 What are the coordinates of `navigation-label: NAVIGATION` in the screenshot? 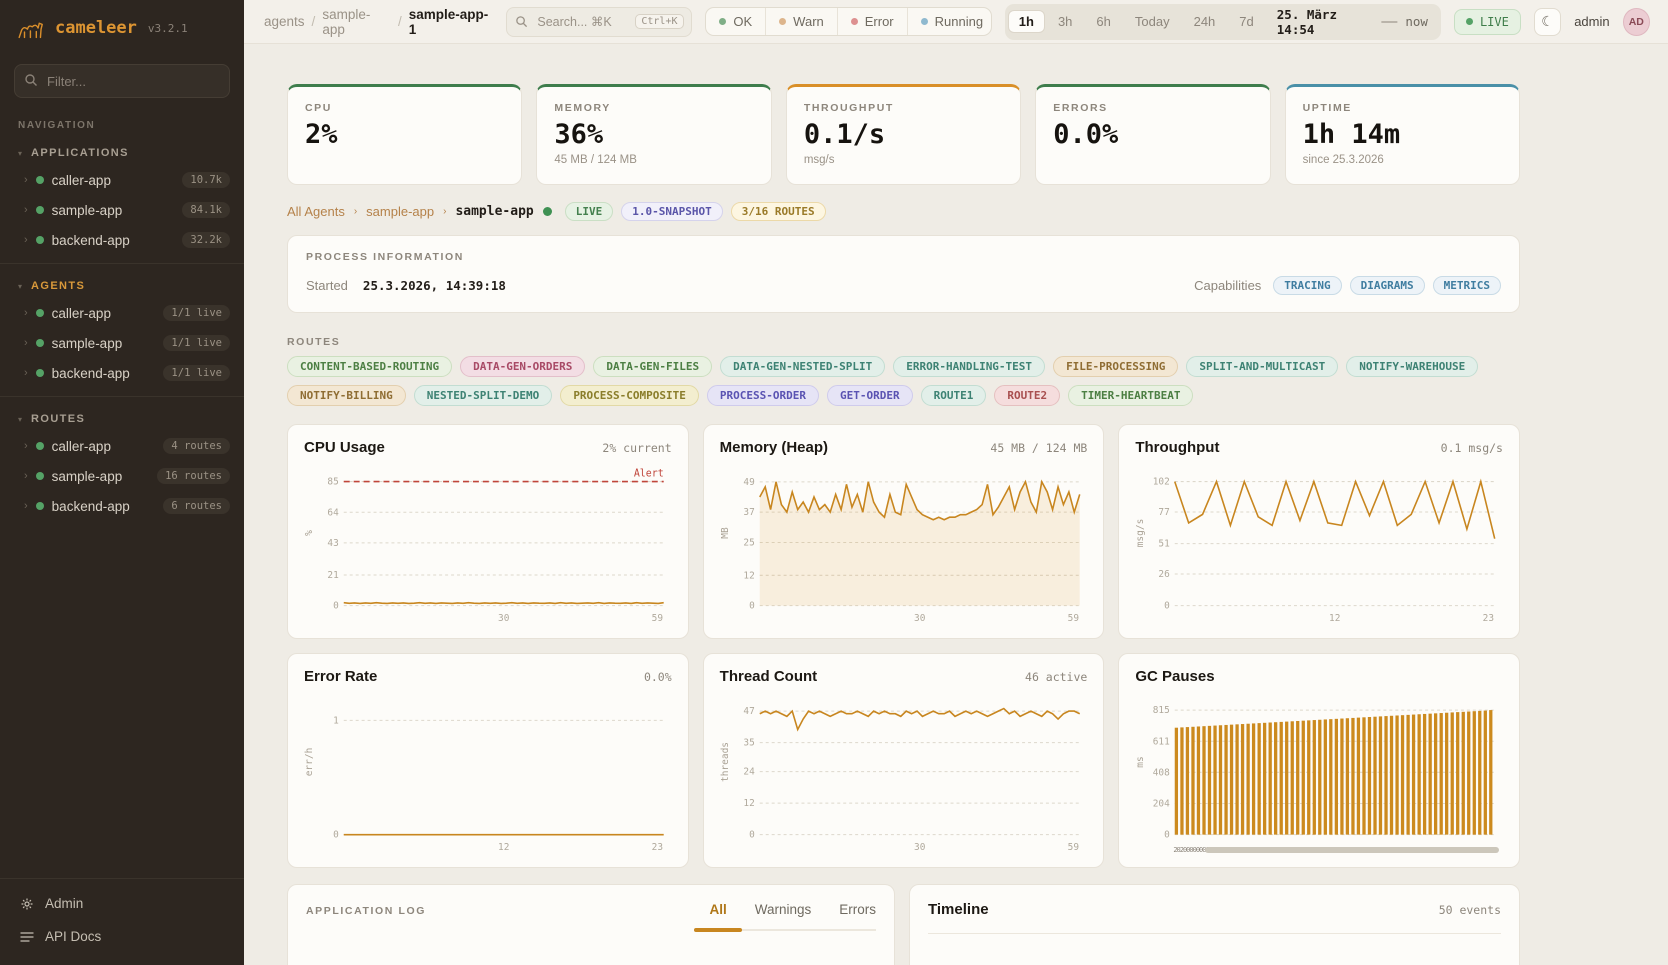 It's located at (57, 125).